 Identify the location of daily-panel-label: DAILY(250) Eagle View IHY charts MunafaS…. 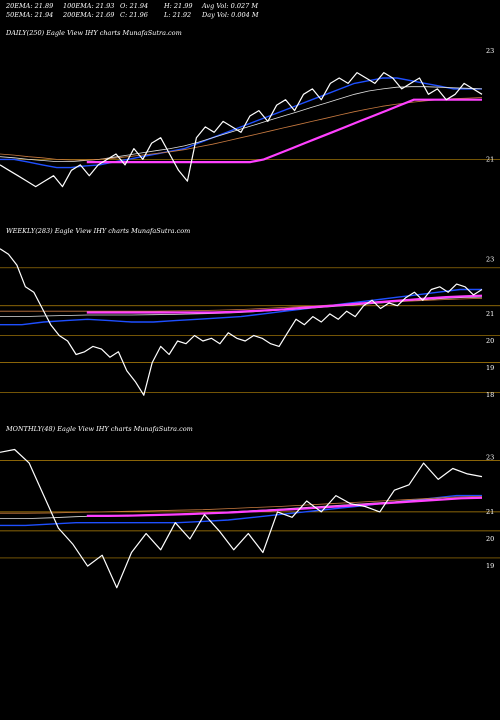
(93, 33).